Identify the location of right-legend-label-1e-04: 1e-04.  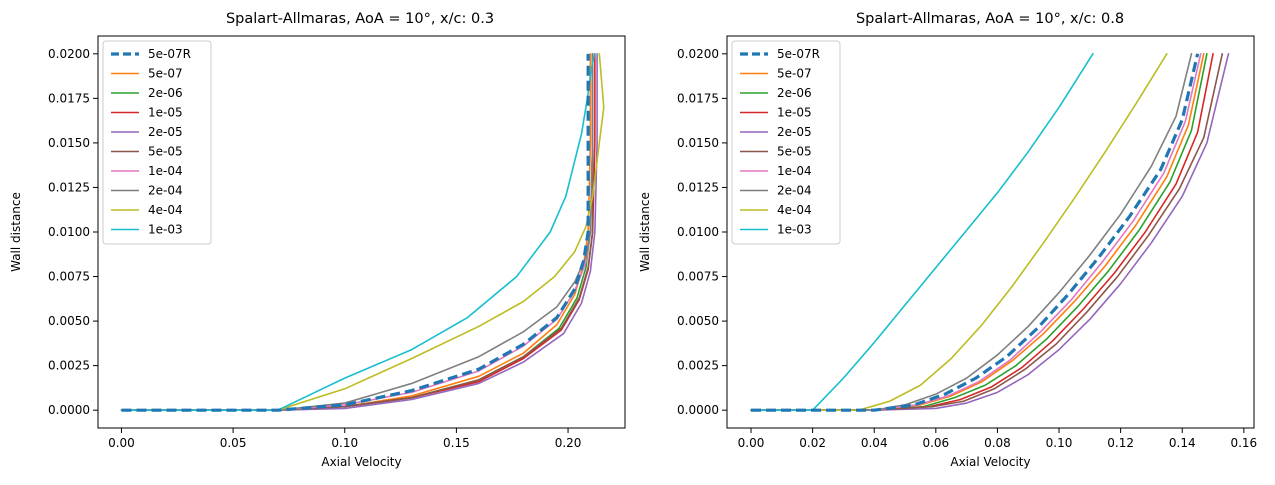
(794, 171).